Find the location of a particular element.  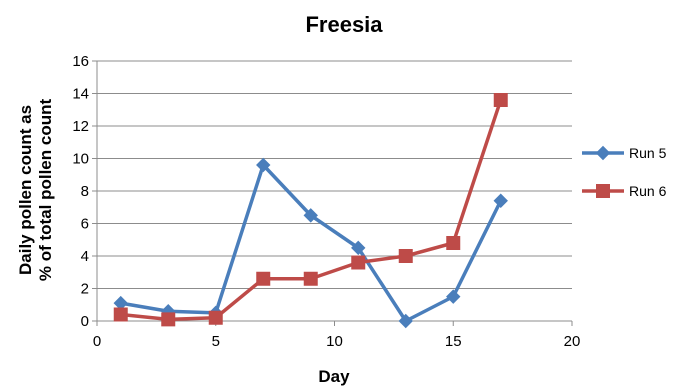

chart-title: Freesia is located at coordinates (344, 24).